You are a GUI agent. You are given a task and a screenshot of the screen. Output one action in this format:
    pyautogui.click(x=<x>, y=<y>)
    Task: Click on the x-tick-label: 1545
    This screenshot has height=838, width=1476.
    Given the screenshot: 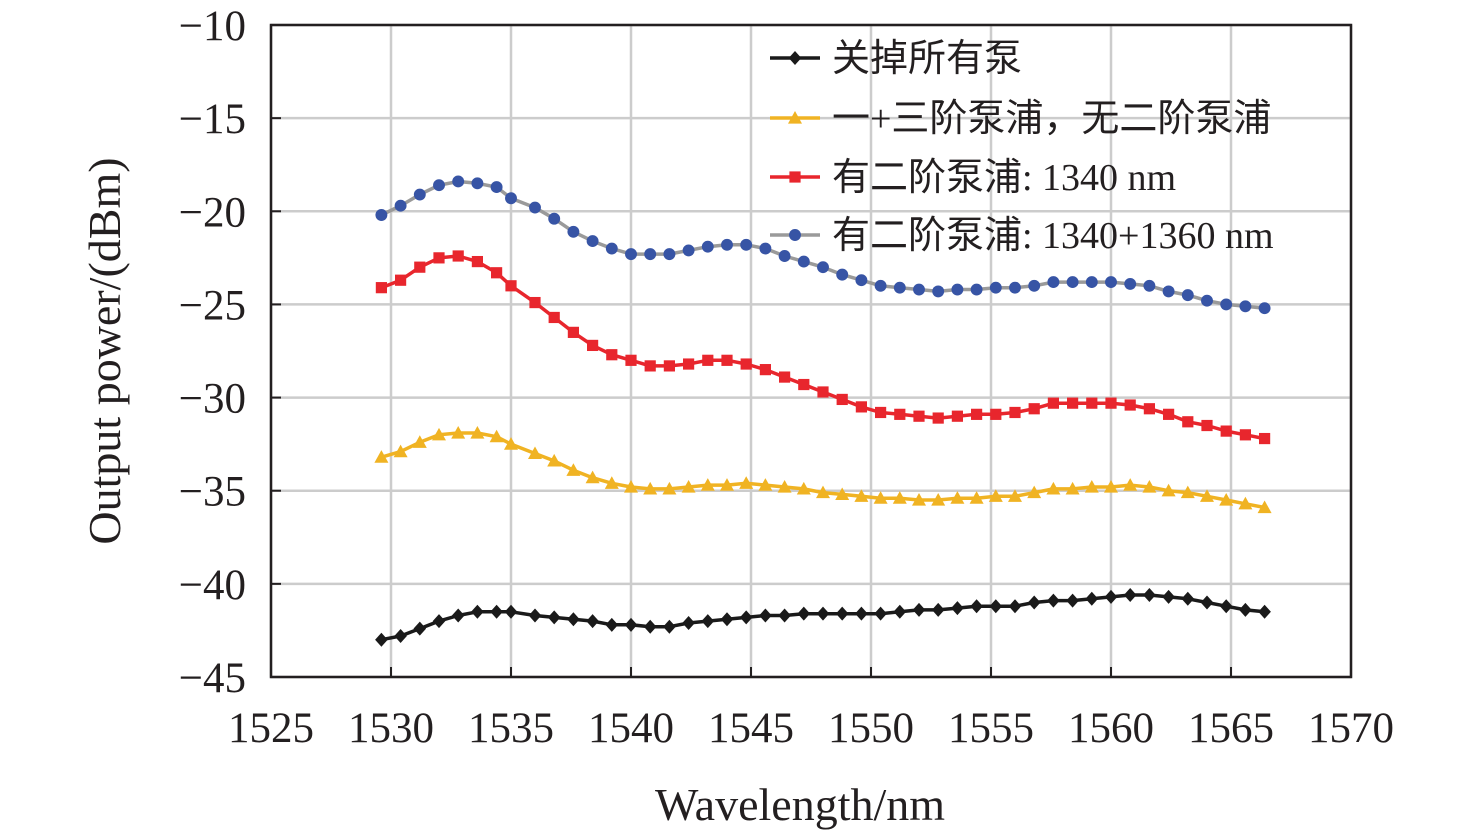 What is the action you would take?
    pyautogui.click(x=751, y=728)
    